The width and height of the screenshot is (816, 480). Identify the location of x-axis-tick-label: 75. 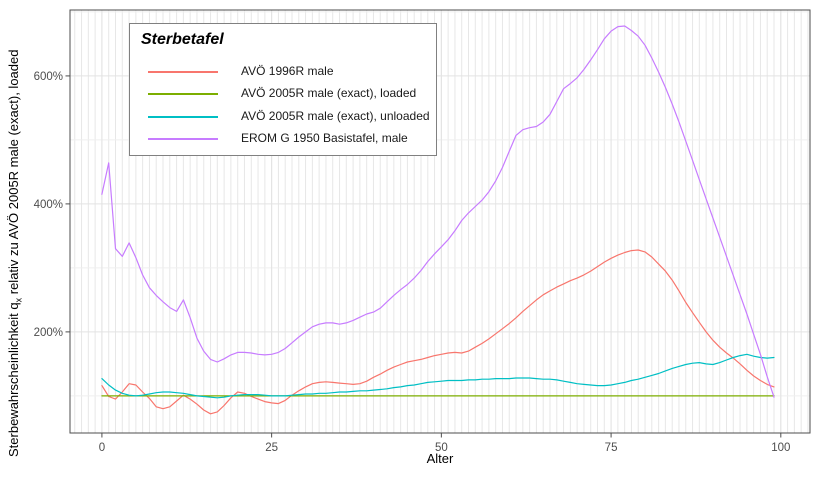
(611, 448).